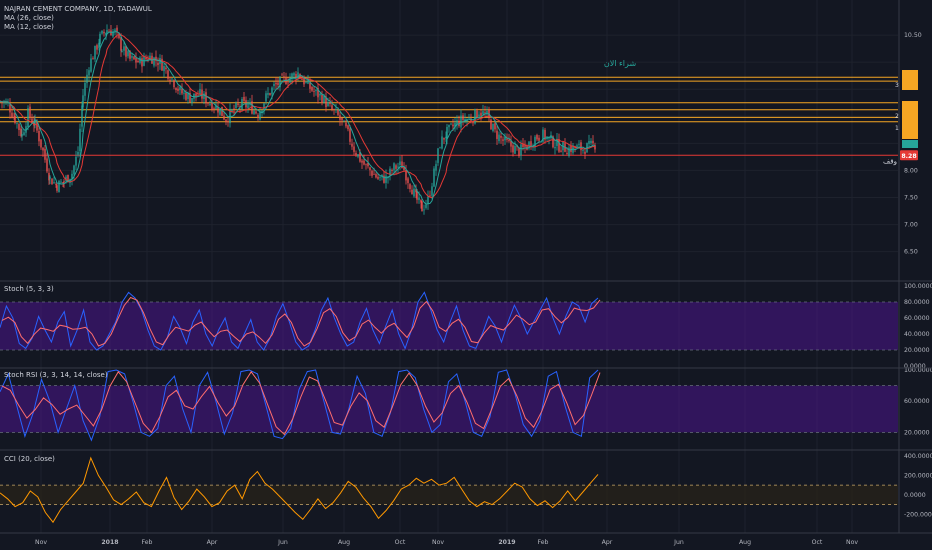  I want to click on price-tick-label: 6.50, so click(911, 252).